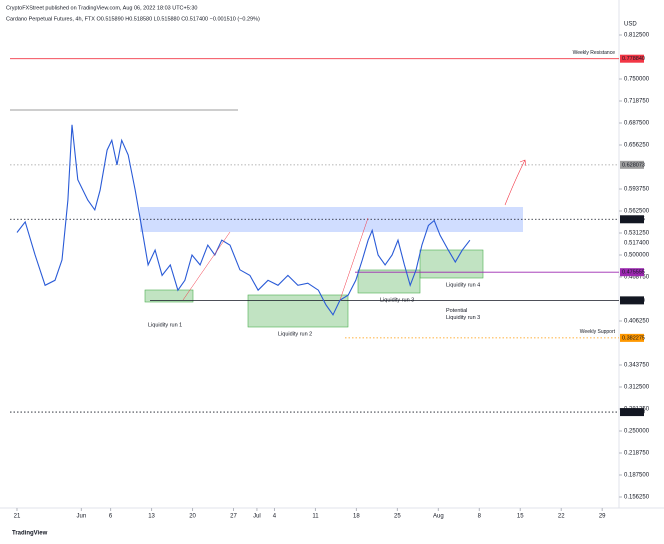  What do you see at coordinates (397, 517) in the screenshot?
I see `x-tick-label: 25` at bounding box center [397, 517].